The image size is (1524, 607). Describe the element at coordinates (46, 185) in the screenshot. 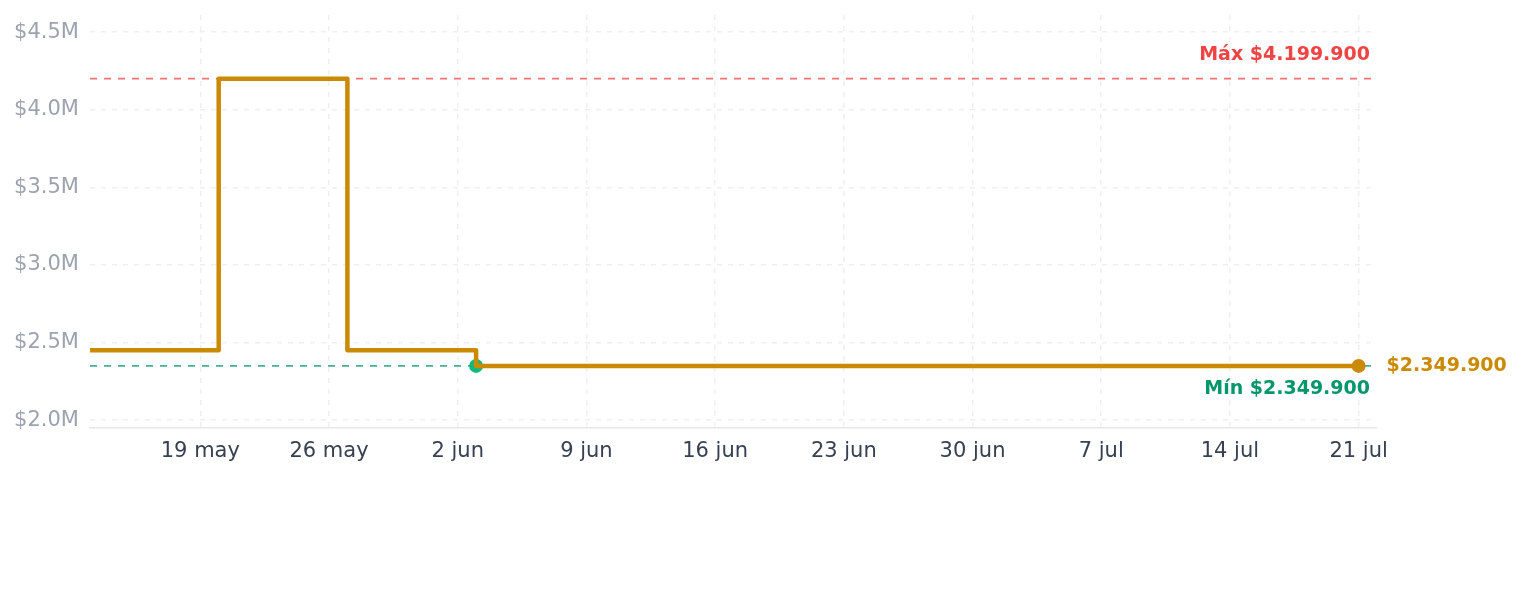

I see `y-tick-label: $3.5M` at that location.